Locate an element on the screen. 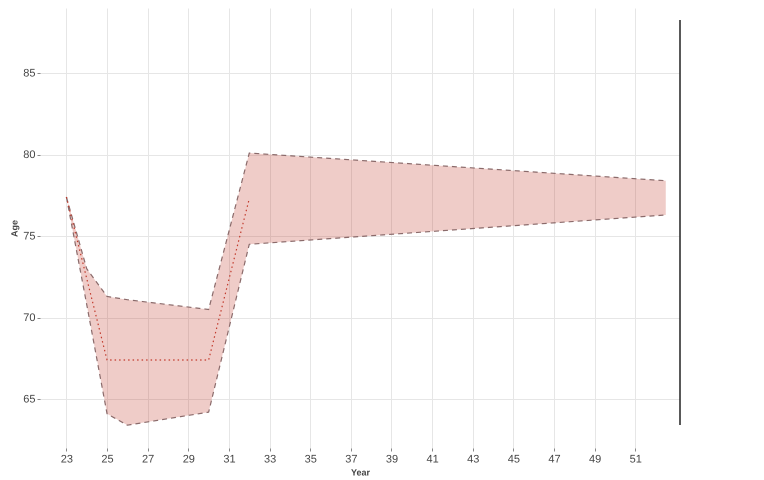 The width and height of the screenshot is (764, 480). x-tick-label: 49 is located at coordinates (595, 460).